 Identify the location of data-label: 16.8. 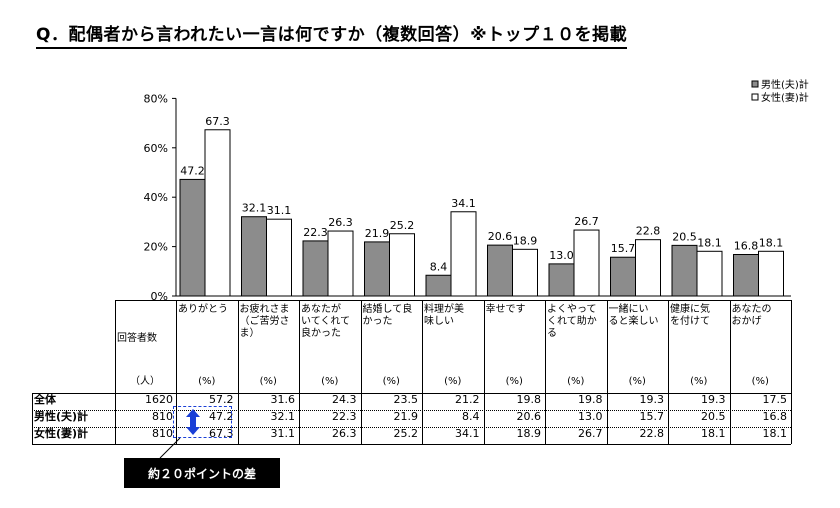
(746, 246).